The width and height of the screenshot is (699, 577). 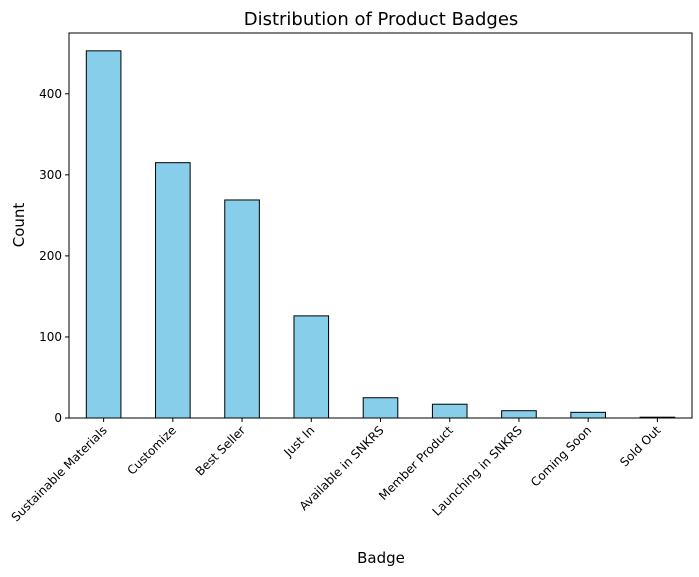 I want to click on x-tick-label: Member Product, so click(x=416, y=463).